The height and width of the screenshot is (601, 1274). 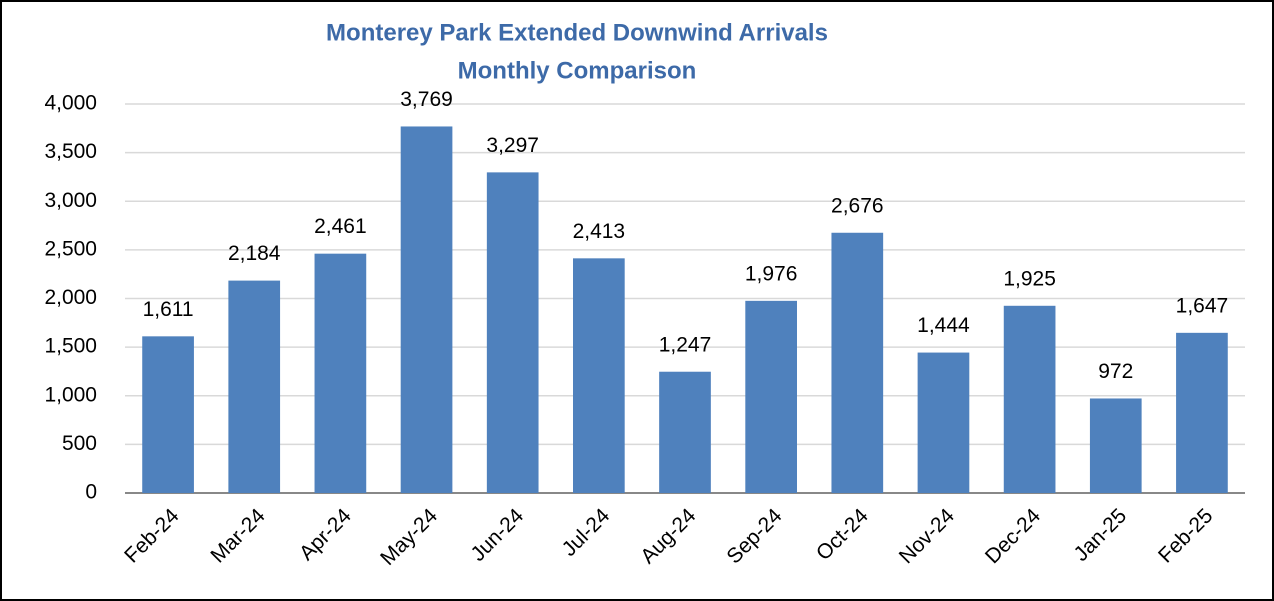 What do you see at coordinates (1115, 371) in the screenshot?
I see `data-label: 972` at bounding box center [1115, 371].